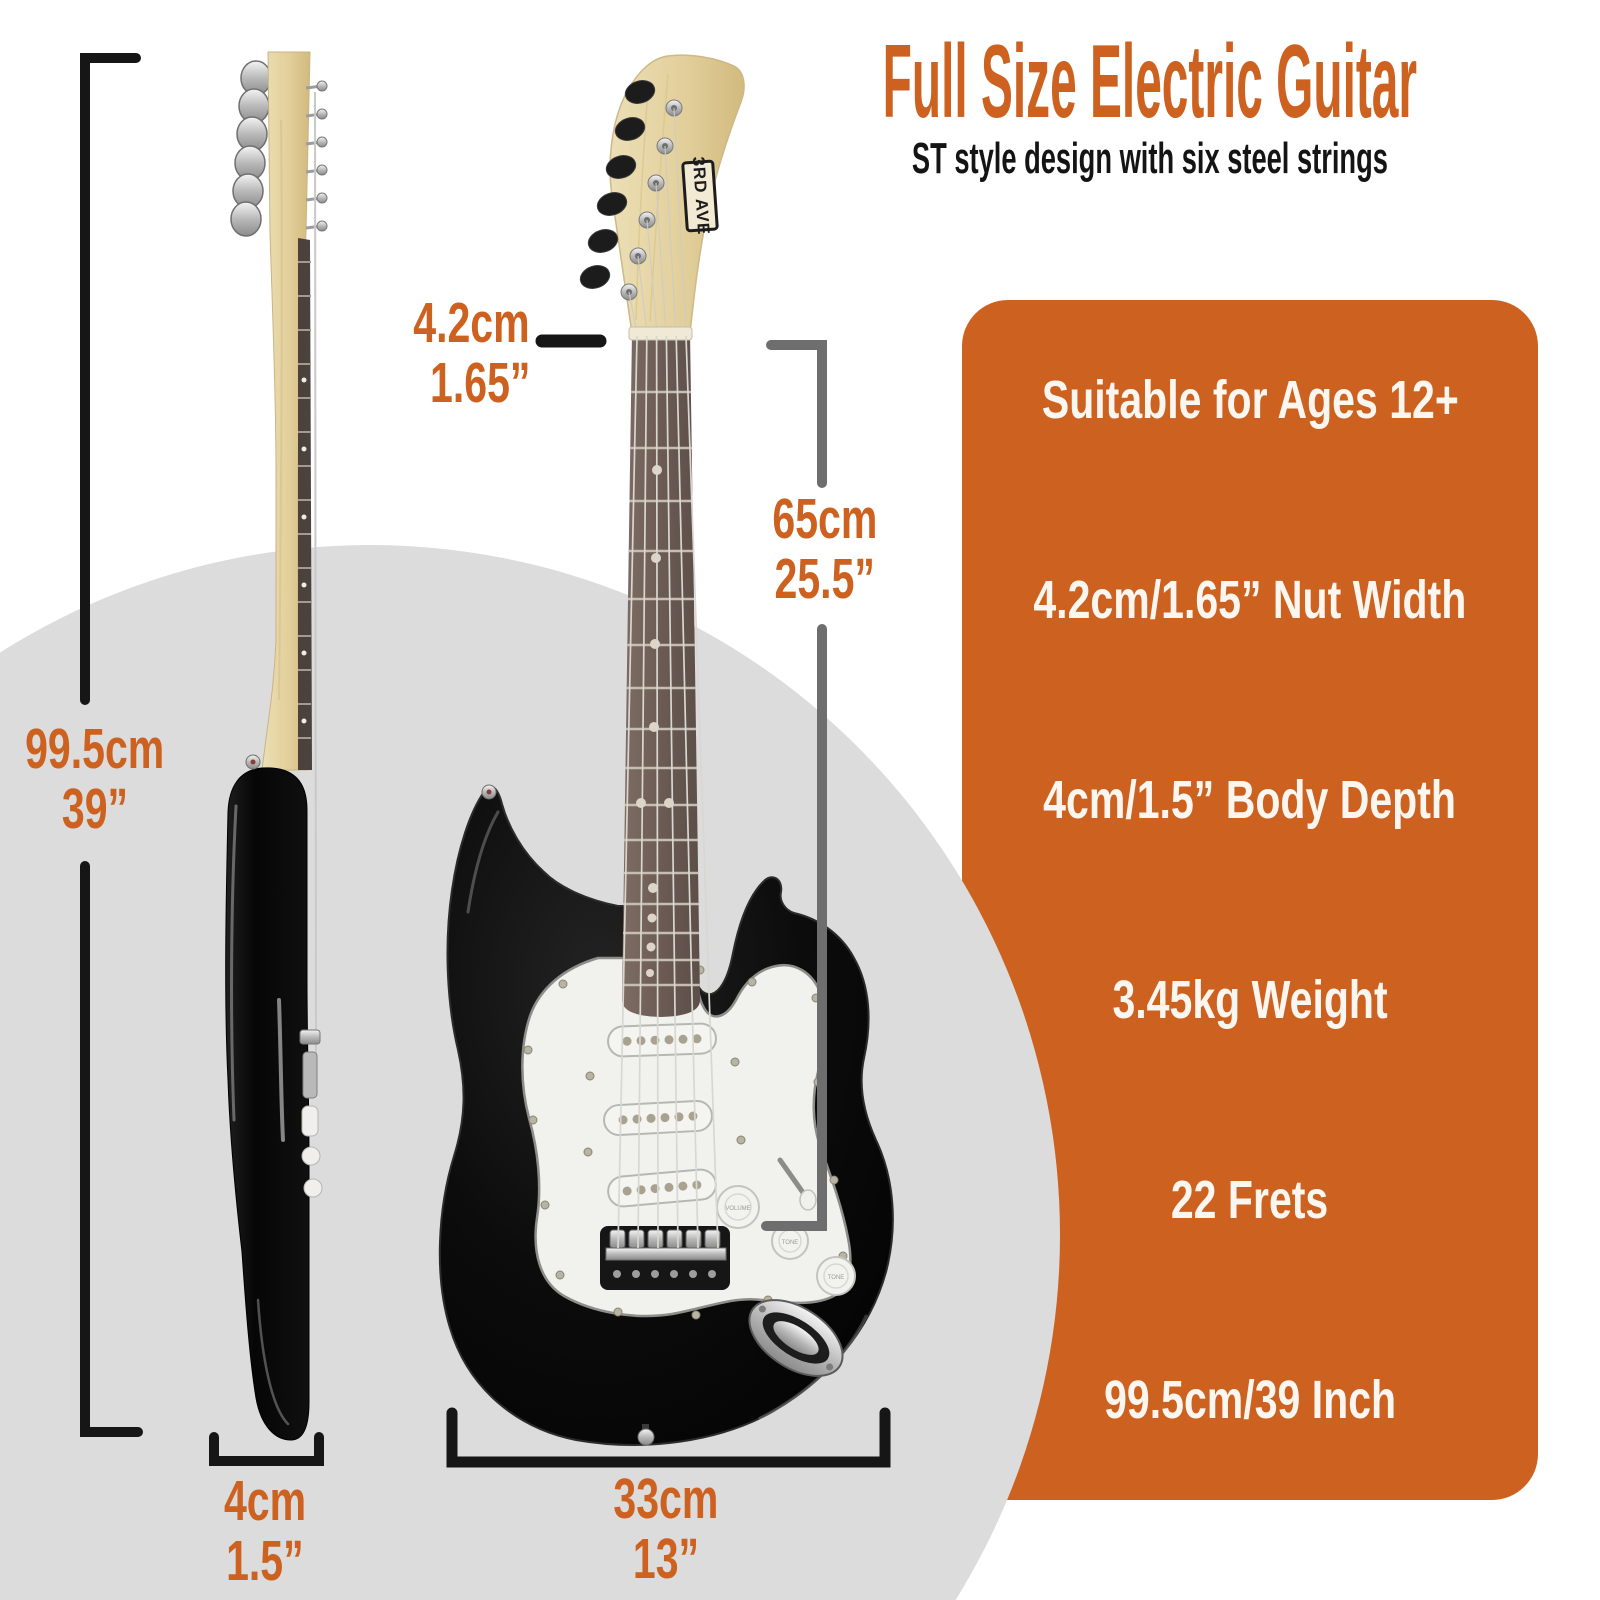 This screenshot has width=1600, height=1600. I want to click on tone-knob-2: TONE, so click(836, 1276).